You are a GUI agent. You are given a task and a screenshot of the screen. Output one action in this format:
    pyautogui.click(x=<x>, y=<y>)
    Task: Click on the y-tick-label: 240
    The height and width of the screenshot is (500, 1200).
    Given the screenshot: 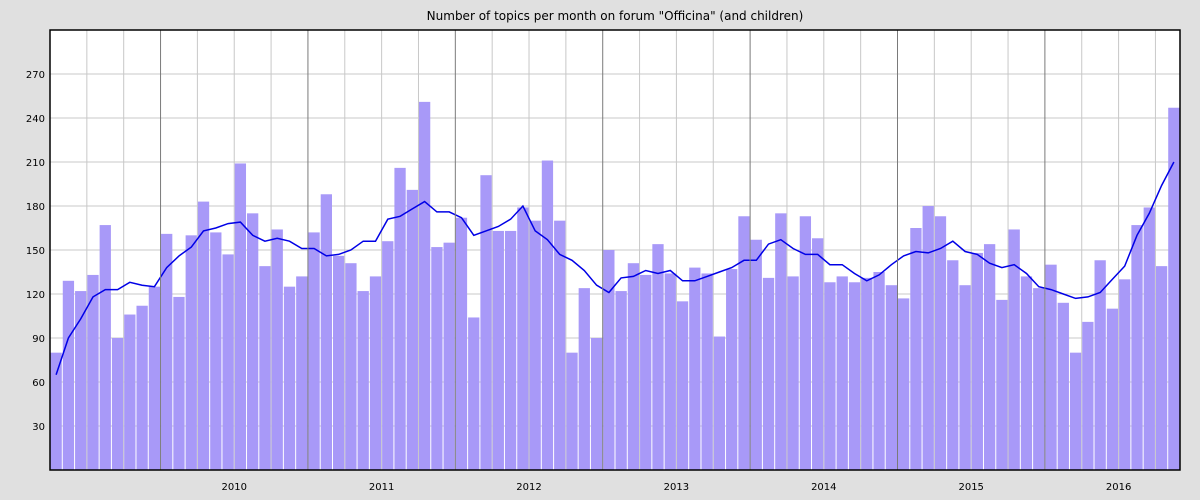 What is the action you would take?
    pyautogui.click(x=35, y=119)
    